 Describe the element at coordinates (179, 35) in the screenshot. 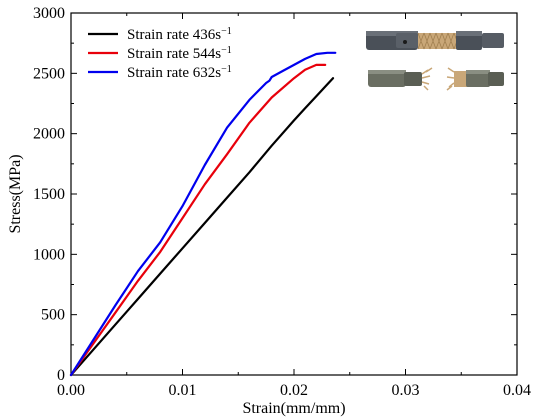

I see `legend-label-1: Strain rate 436s−1` at that location.